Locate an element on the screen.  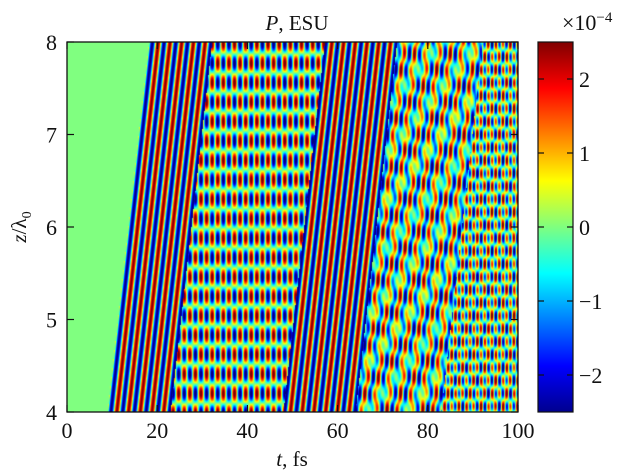
y-tick-label: 5 is located at coordinates (51, 320).